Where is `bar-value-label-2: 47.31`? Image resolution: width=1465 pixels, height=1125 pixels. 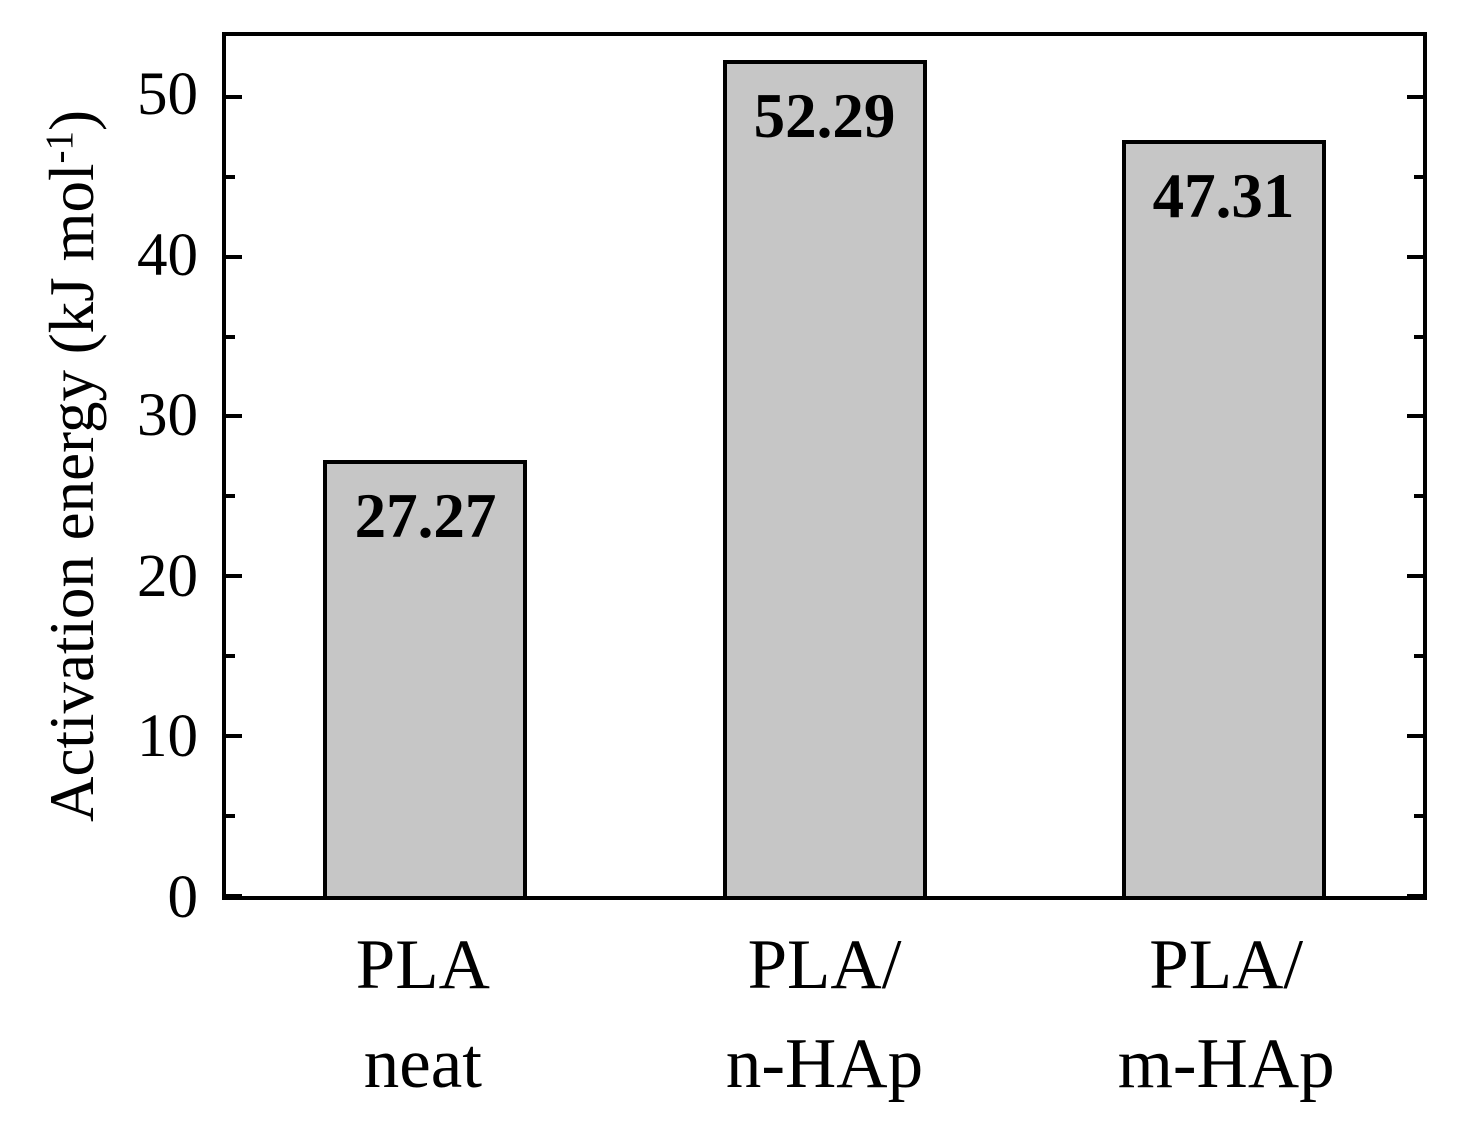
bar-value-label-2: 47.31 is located at coordinates (1223, 195).